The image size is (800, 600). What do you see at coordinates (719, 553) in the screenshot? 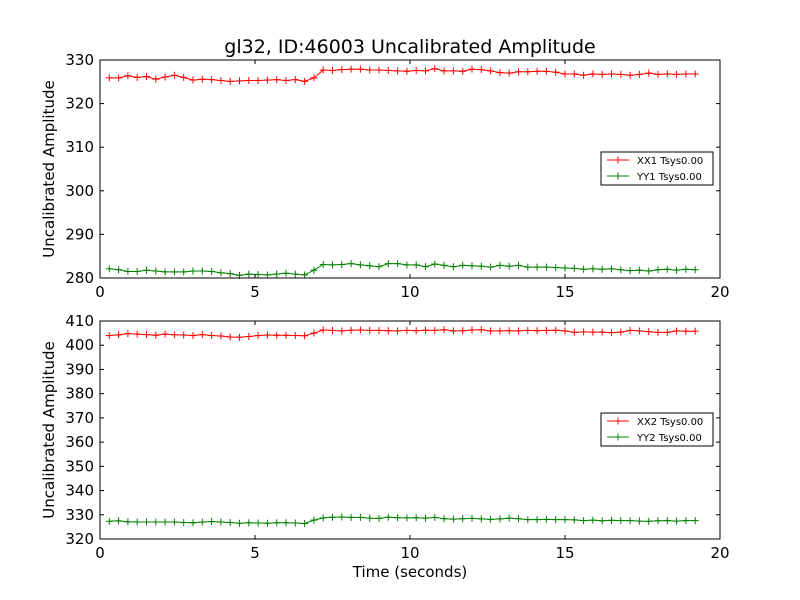
I see `bottom-plot-x-tick-label: 20` at bounding box center [719, 553].